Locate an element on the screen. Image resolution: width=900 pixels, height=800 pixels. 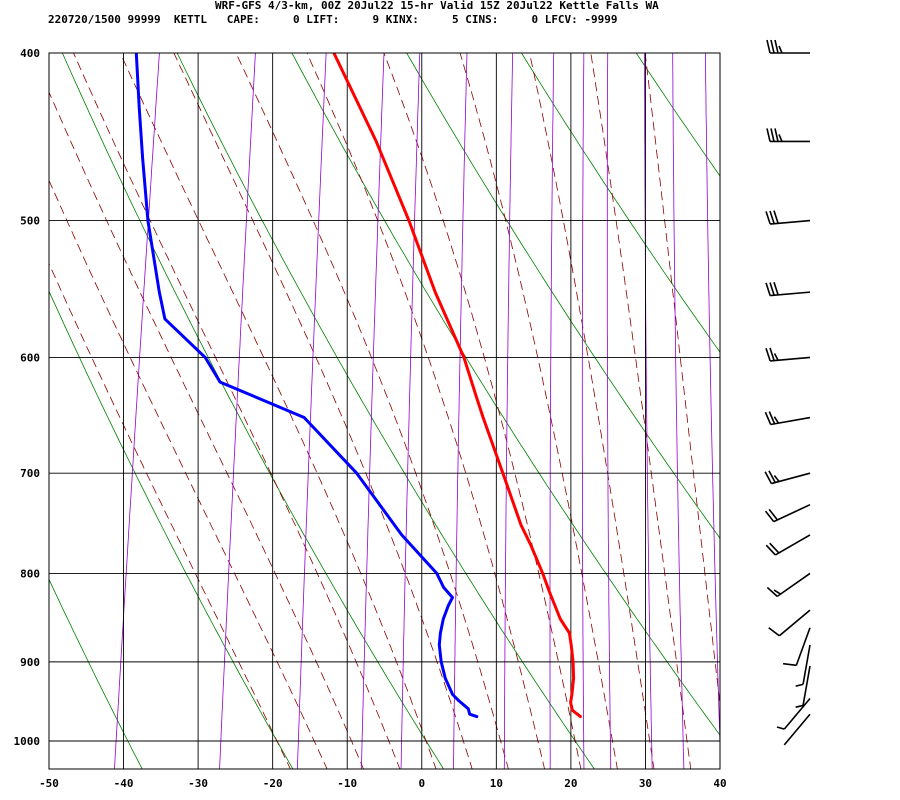
y-axis-tick-labels: 400 500 600 700 800 900 1000 is located at coordinates (27, 397).